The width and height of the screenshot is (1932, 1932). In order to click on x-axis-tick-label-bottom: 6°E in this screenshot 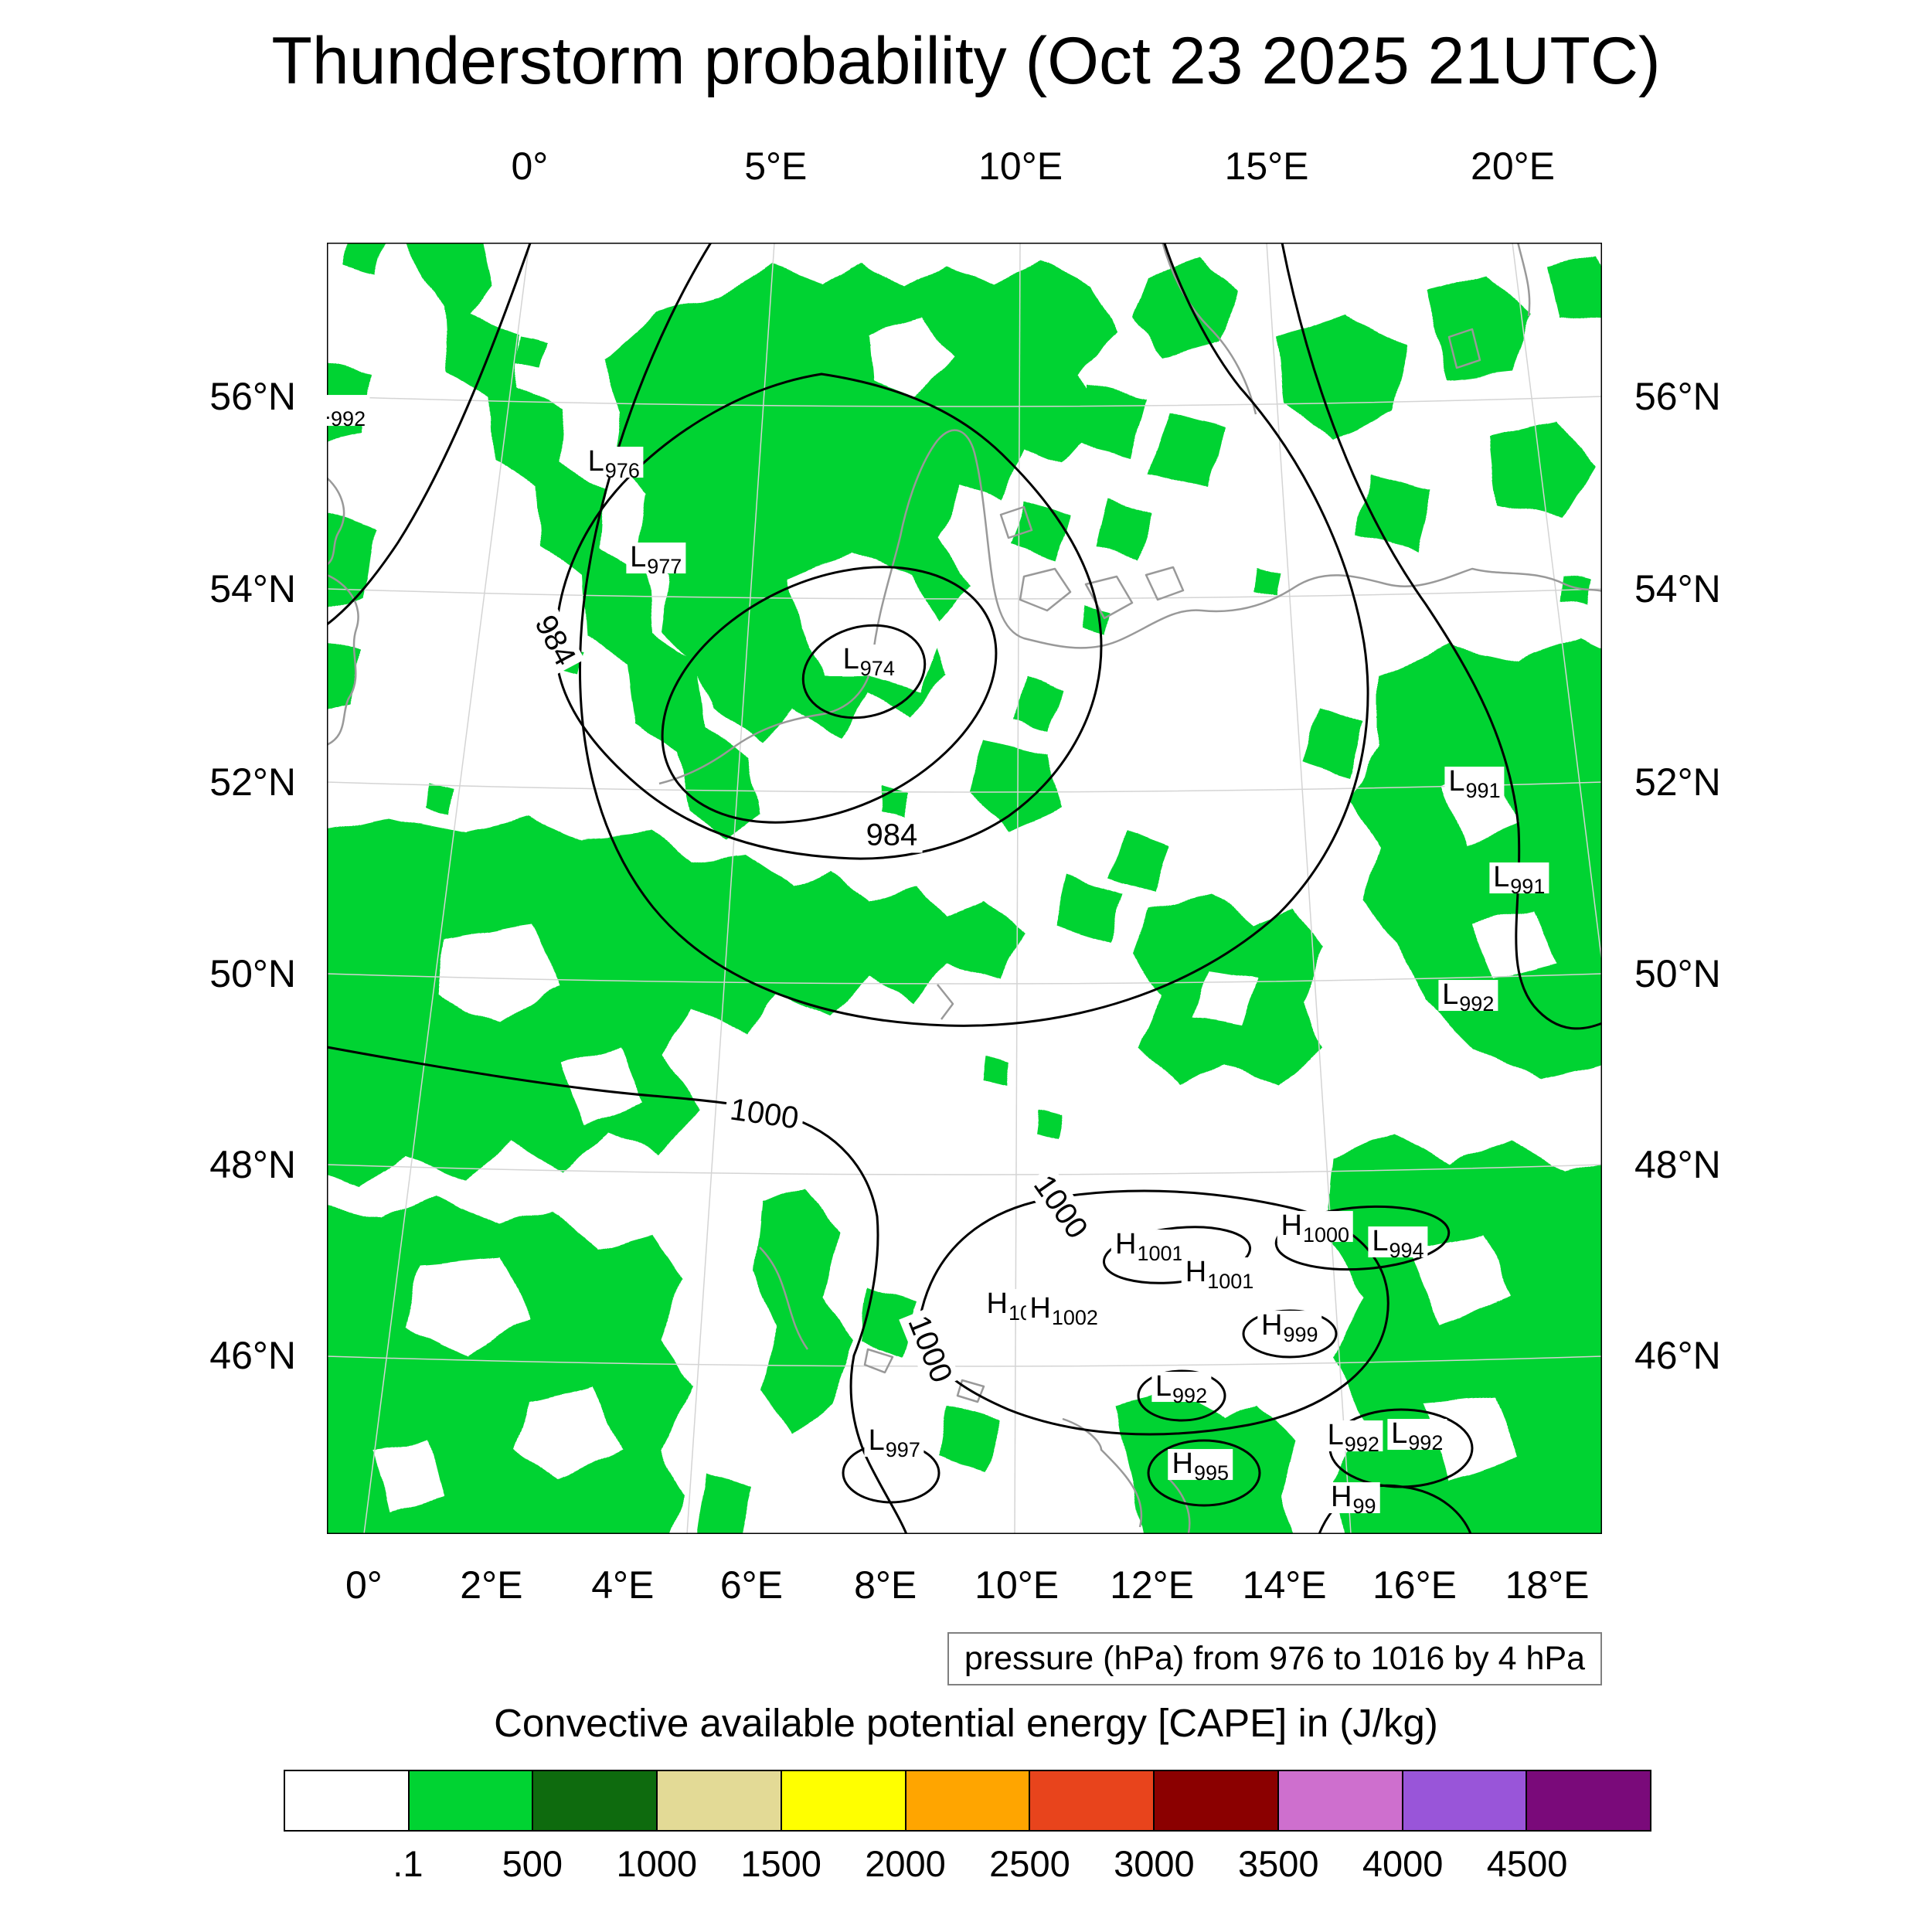, I will do `click(752, 1585)`.